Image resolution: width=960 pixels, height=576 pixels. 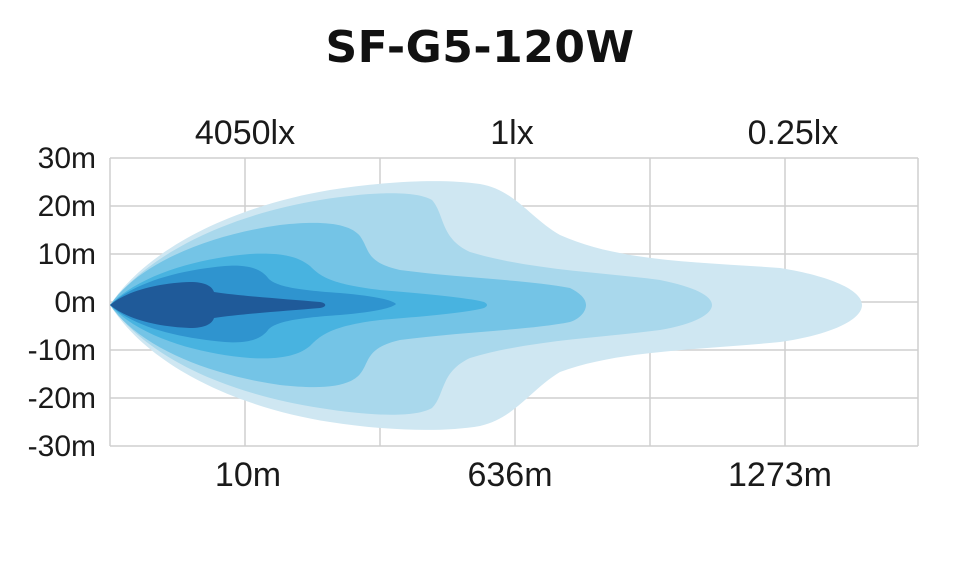 What do you see at coordinates (67, 158) in the screenshot?
I see `y-tick-label: 30m` at bounding box center [67, 158].